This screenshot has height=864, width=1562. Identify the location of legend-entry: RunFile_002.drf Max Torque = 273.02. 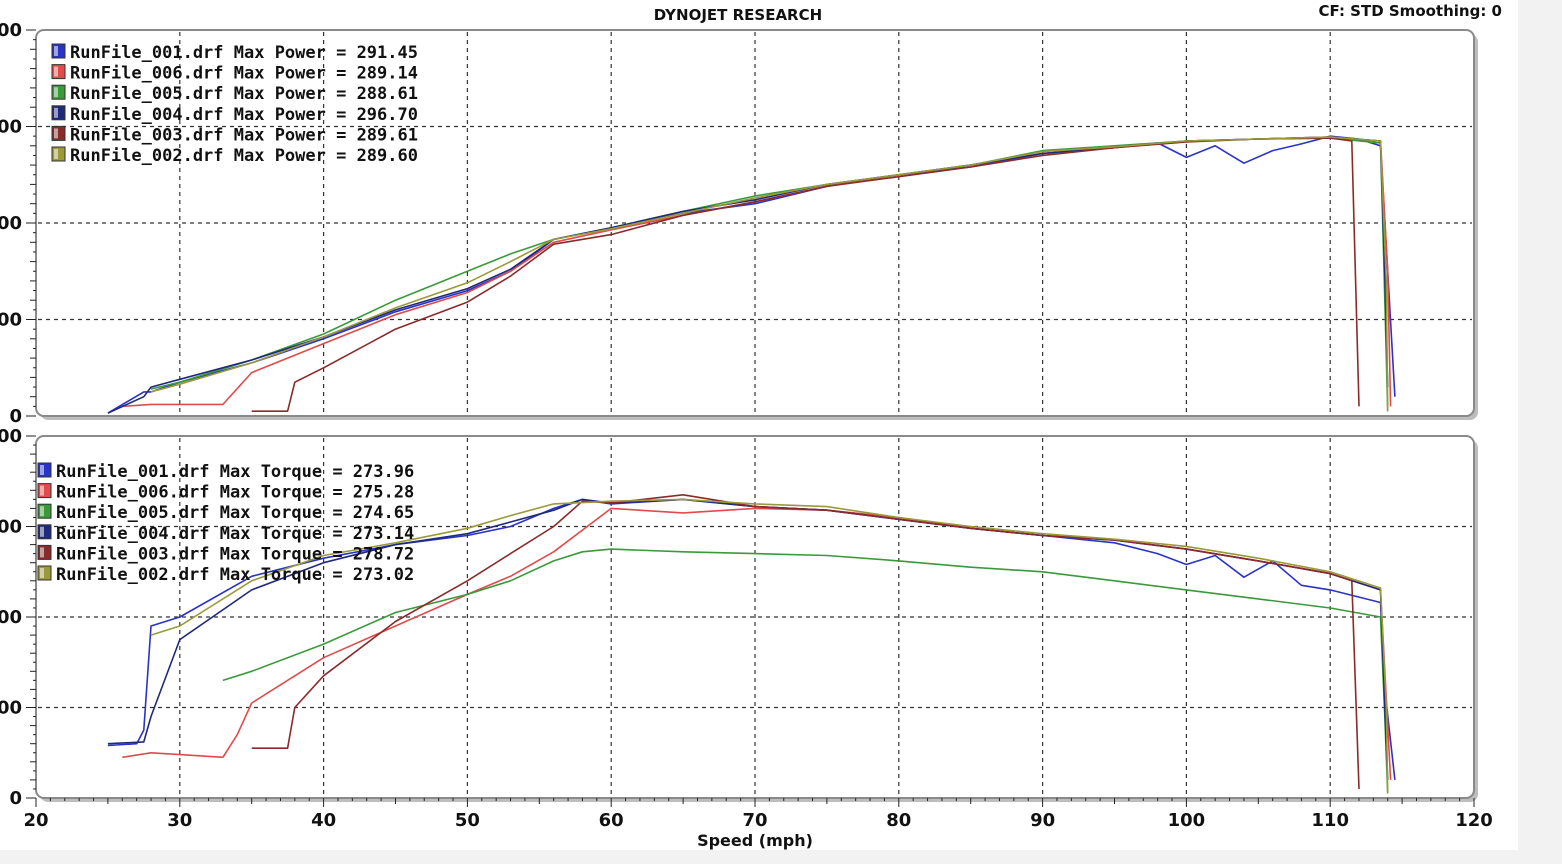
(235, 575).